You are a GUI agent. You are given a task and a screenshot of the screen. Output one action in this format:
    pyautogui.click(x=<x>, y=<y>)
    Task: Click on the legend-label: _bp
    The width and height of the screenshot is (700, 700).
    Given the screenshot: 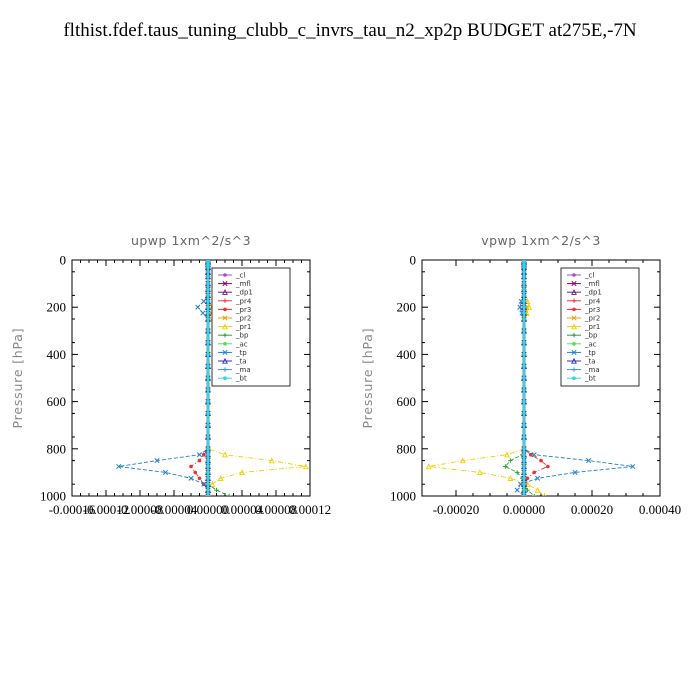 What is the action you would take?
    pyautogui.click(x=242, y=336)
    